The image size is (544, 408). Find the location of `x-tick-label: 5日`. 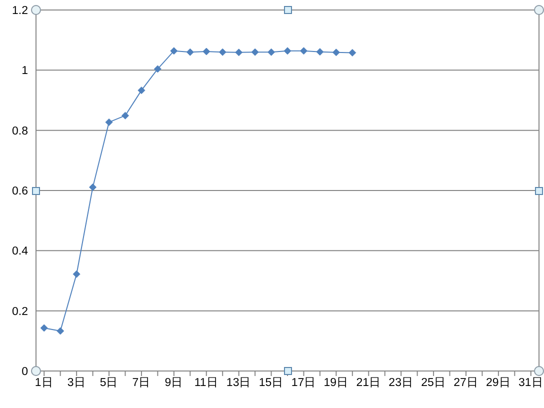

x-tick-label: 5日 is located at coordinates (109, 383).